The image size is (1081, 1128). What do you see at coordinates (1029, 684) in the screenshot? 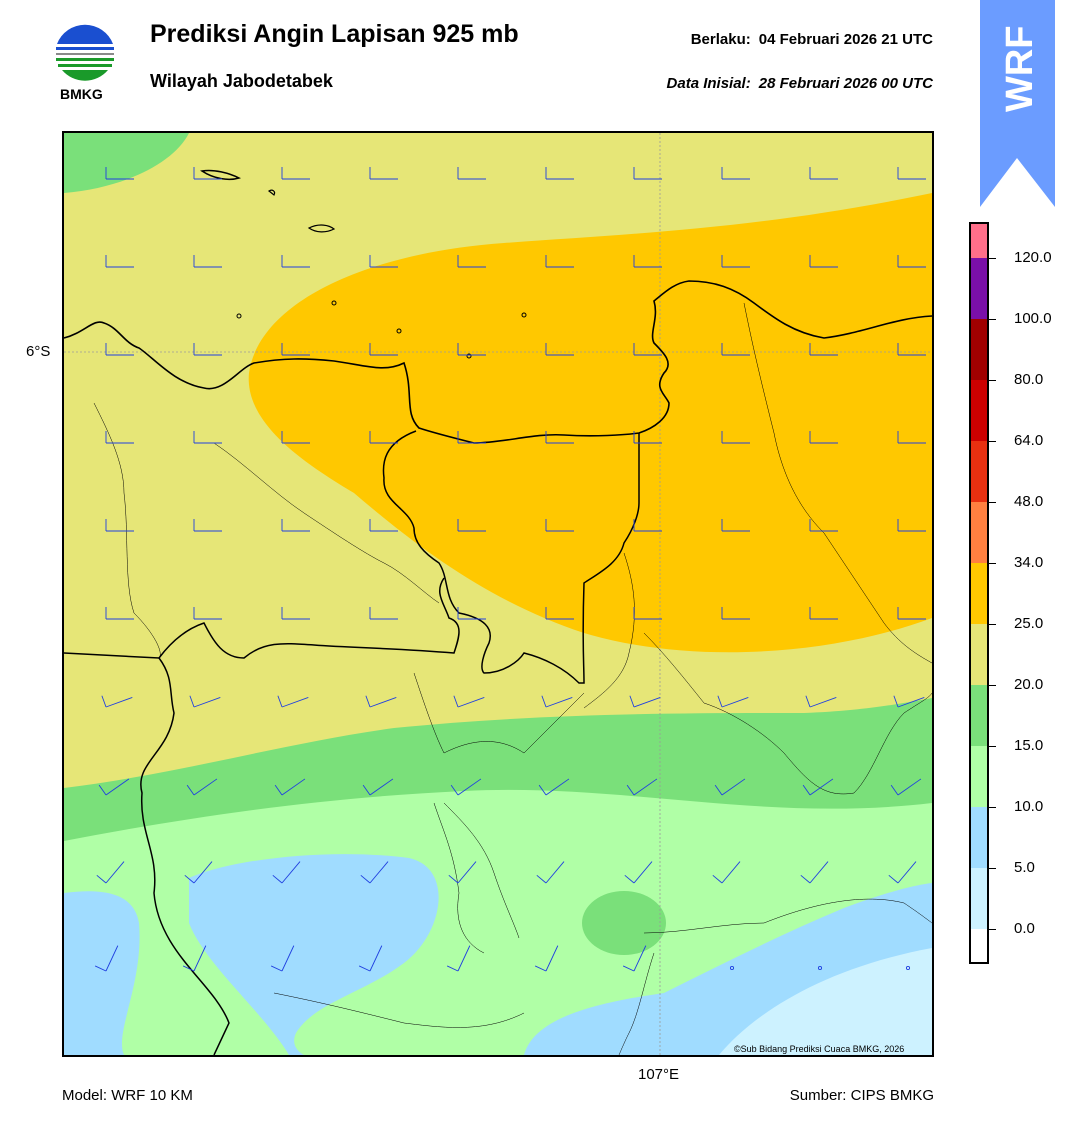
I see `colorbar-label: 20.0` at bounding box center [1029, 684].